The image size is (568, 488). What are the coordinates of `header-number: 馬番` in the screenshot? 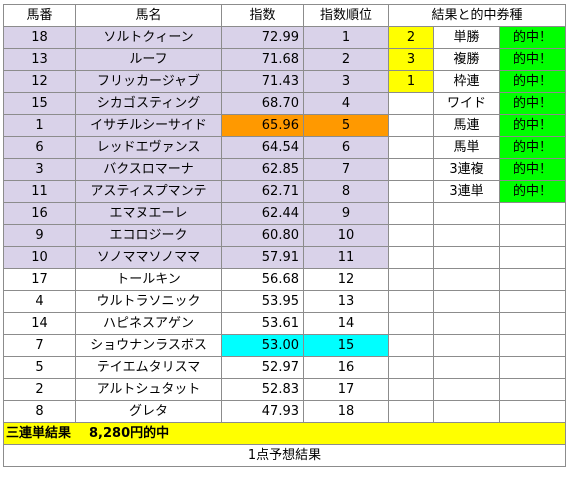 It's located at (39, 15).